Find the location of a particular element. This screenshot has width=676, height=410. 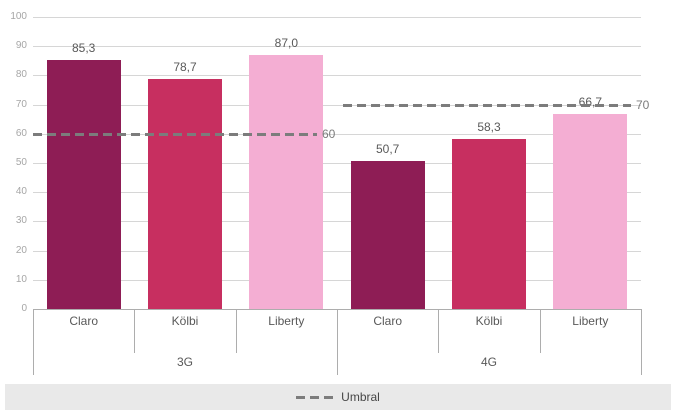

category-label-3G-Claro: Claro is located at coordinates (83, 321).